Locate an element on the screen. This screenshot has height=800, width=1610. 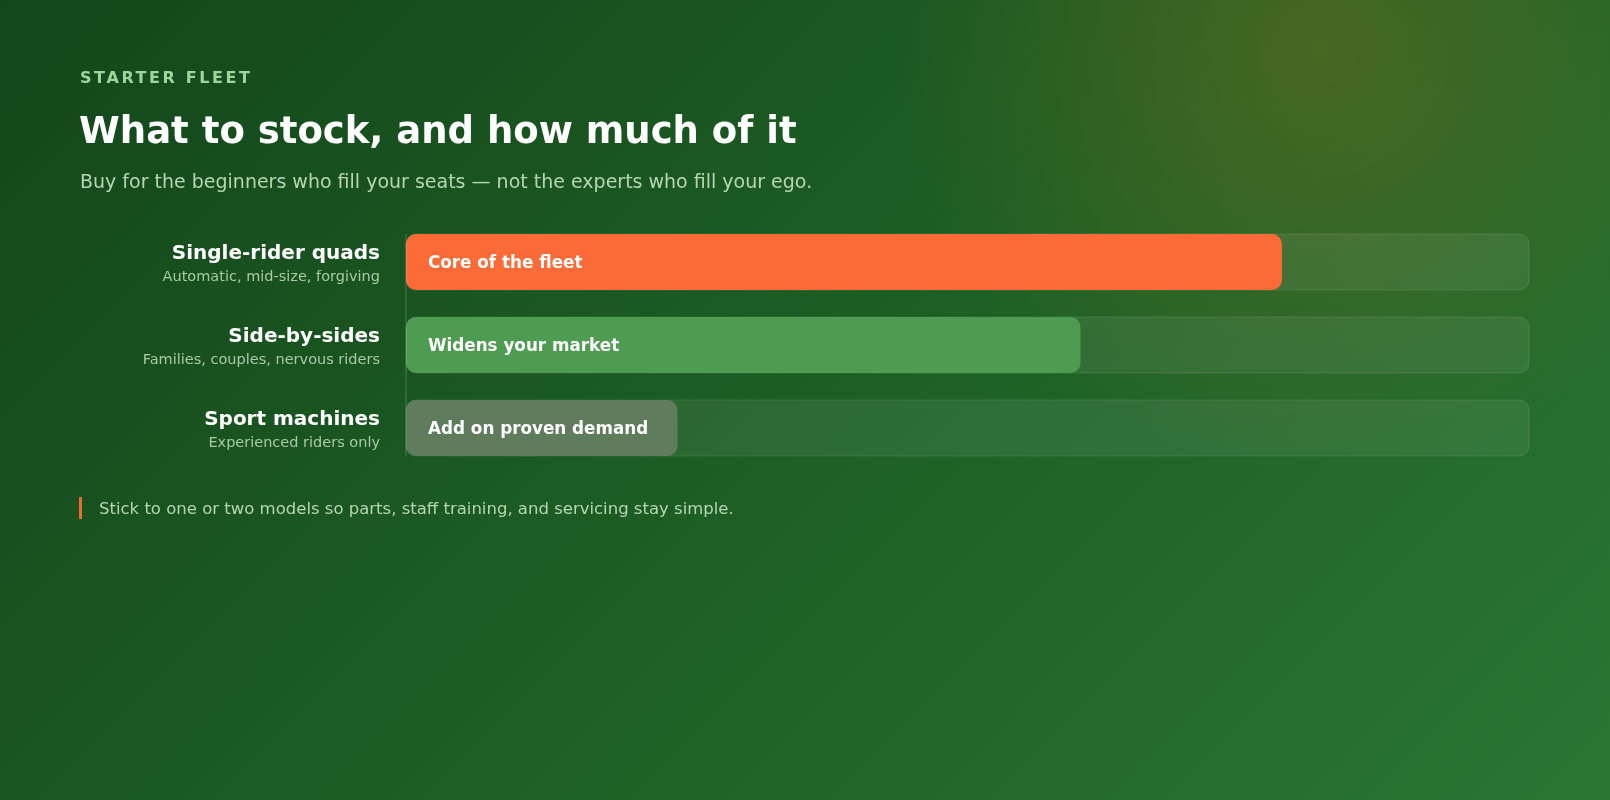
chart-subtitle: Buy for the beginners who fill your seats — not the experts who fill your ego. is located at coordinates (446, 181).